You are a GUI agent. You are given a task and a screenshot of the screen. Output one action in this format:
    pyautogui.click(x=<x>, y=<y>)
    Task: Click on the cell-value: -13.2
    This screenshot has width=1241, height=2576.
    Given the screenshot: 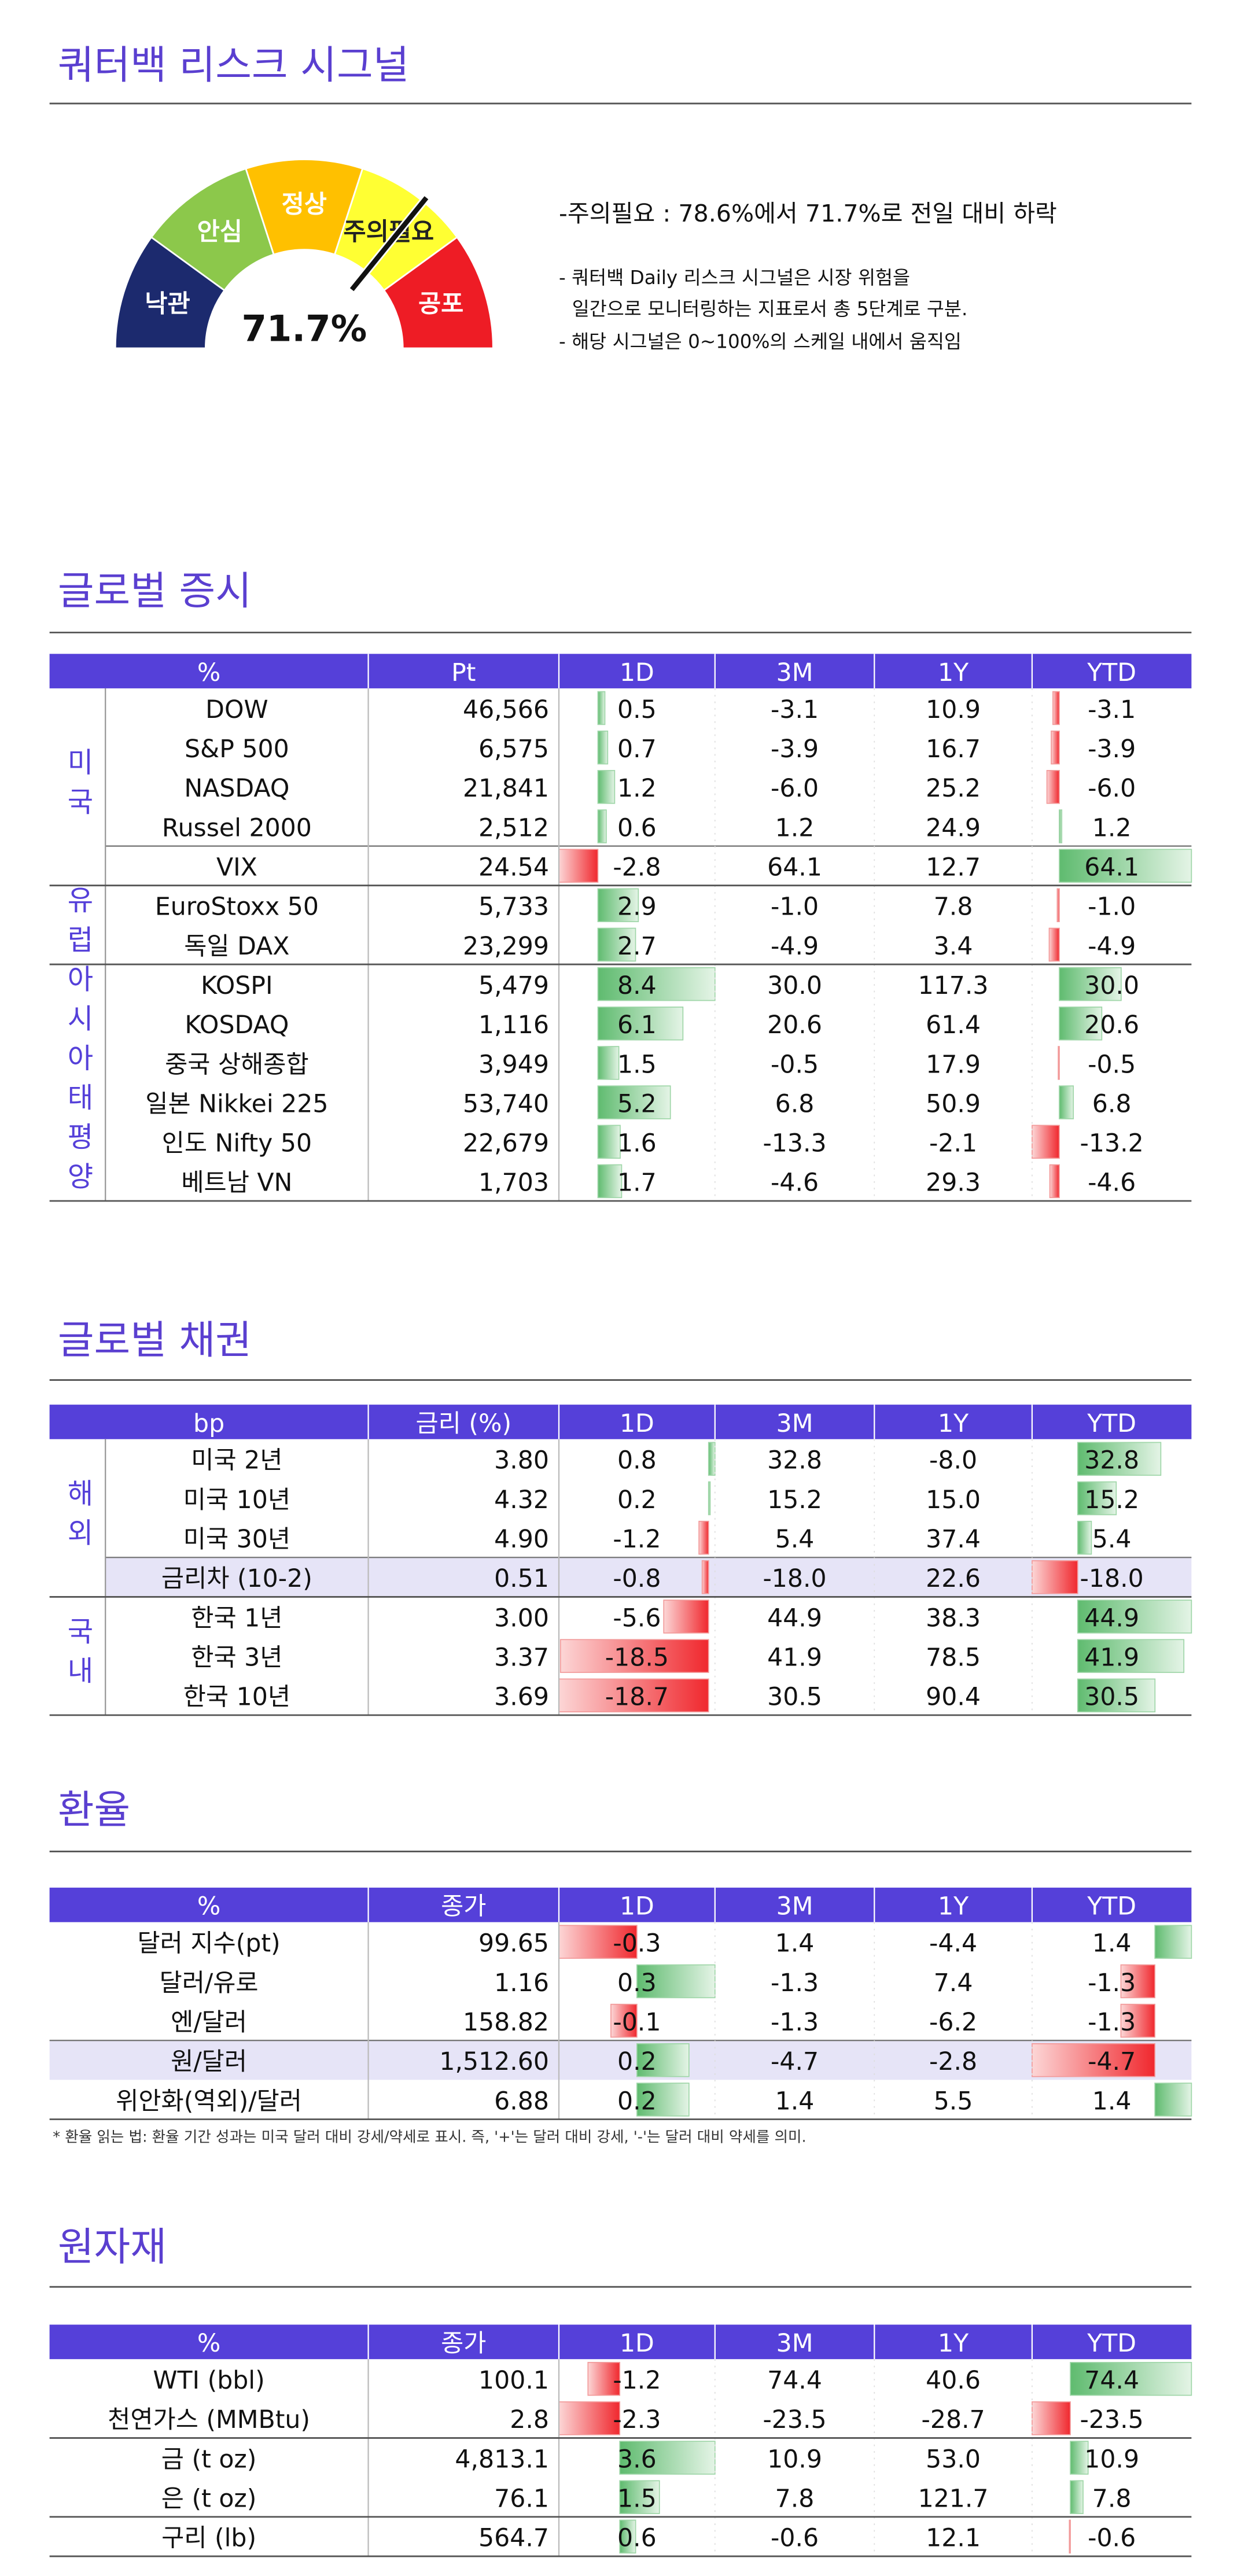 What is the action you would take?
    pyautogui.click(x=1112, y=1143)
    